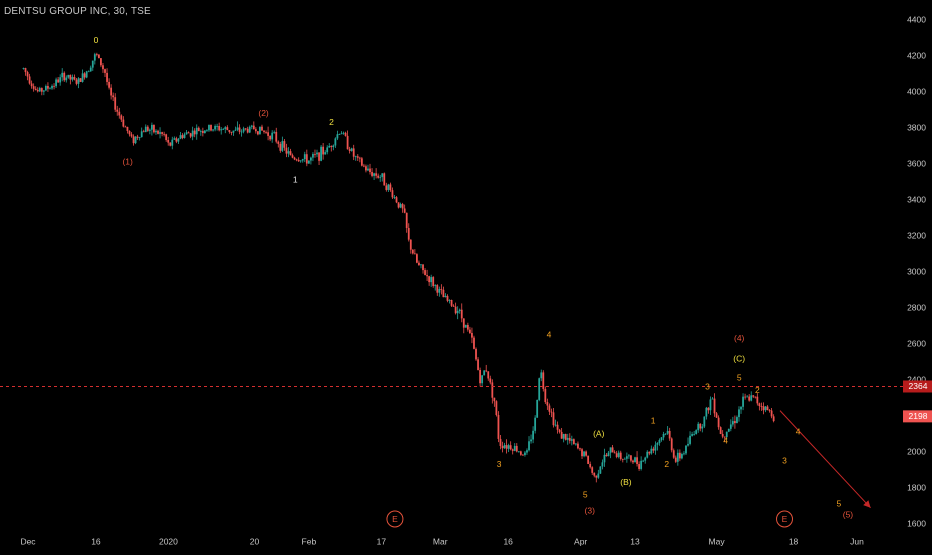 The height and width of the screenshot is (555, 932). Describe the element at coordinates (916, 127) in the screenshot. I see `y-tick-label: 3800` at that location.